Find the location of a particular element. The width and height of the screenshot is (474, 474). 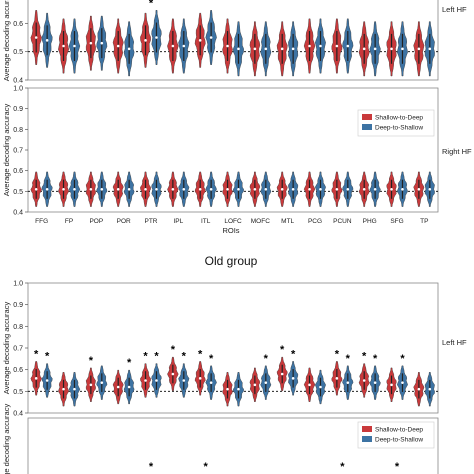

x-tick-label: PTR is located at coordinates (151, 221).